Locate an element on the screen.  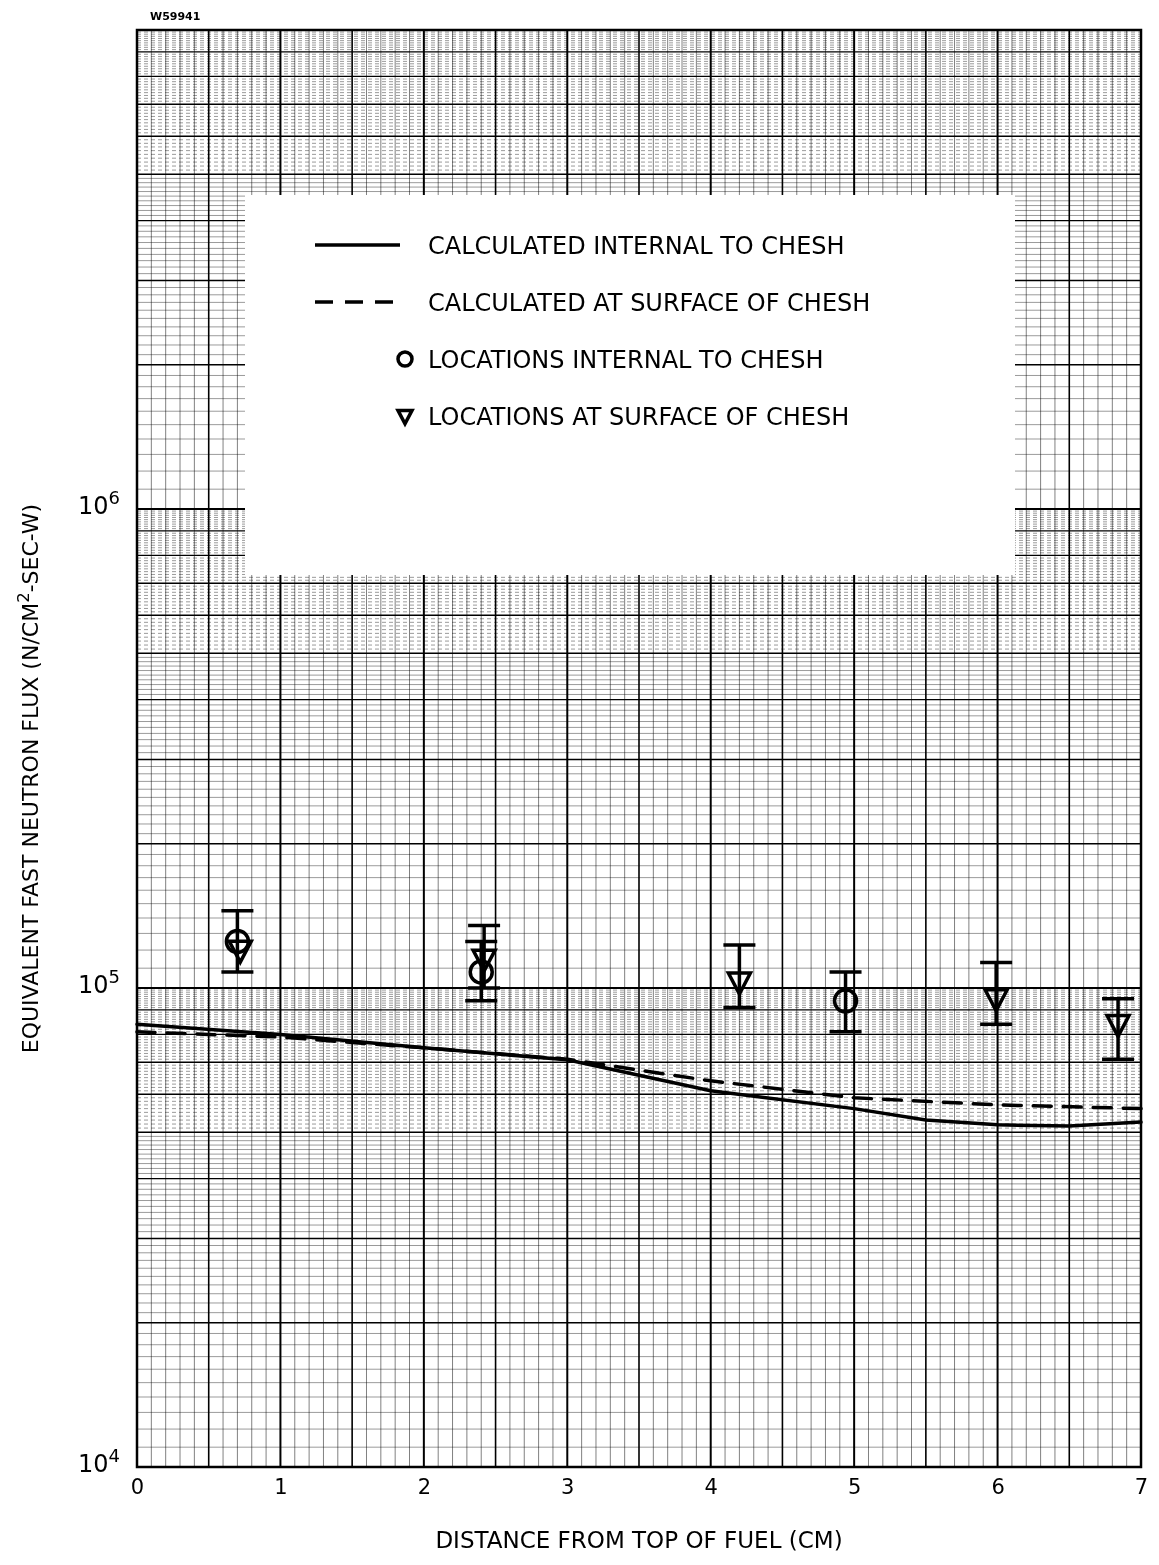
y-tick-label: 10$^{4}$ is located at coordinates (99, 1461).